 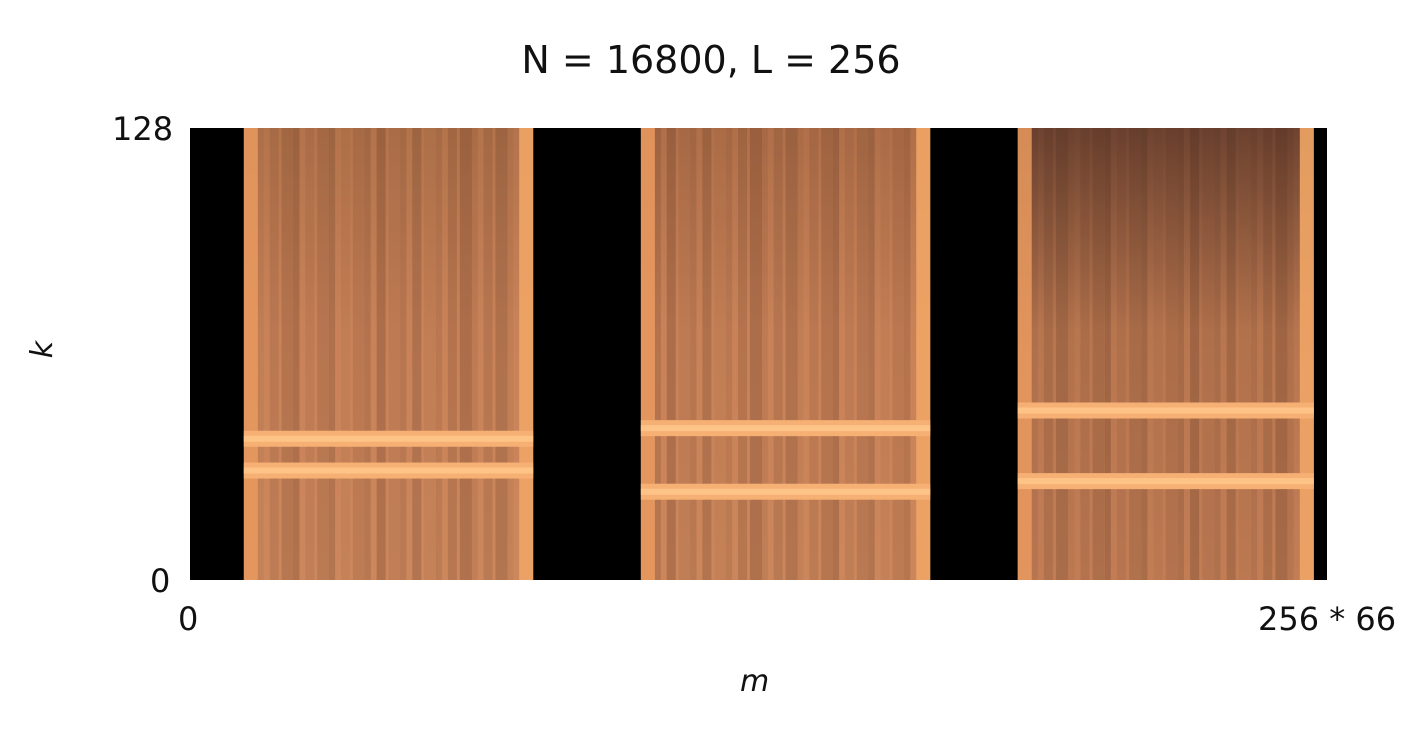 What do you see at coordinates (188, 619) in the screenshot?
I see `x-tick-label-left: 0` at bounding box center [188, 619].